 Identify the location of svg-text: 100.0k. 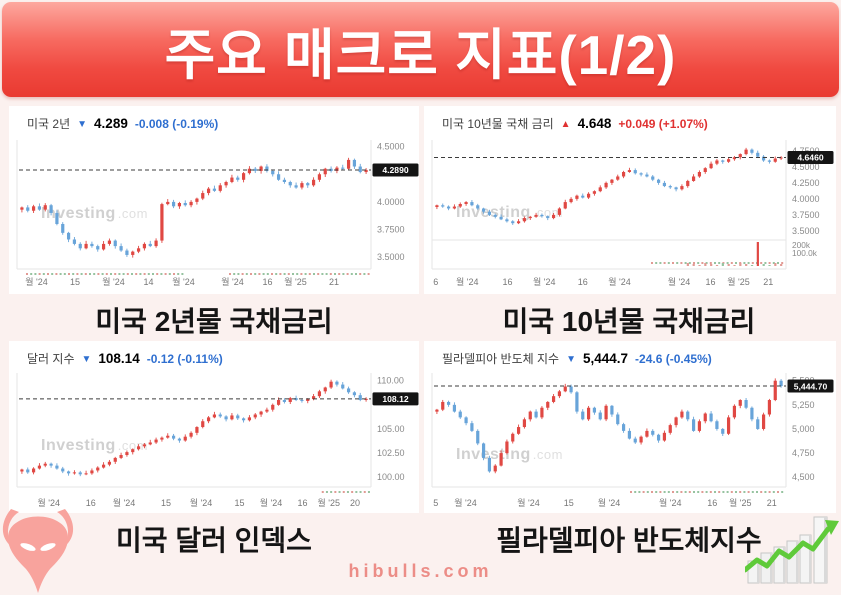
(805, 253).